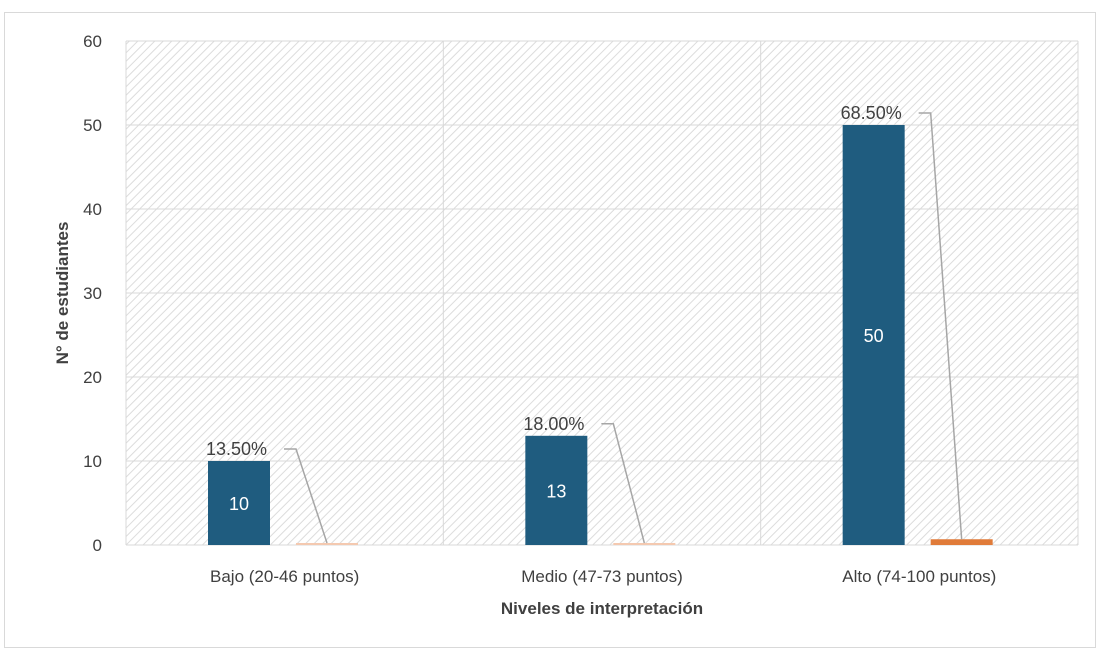 This screenshot has width=1100, height=651. I want to click on percentage-label: 18.00%, so click(553, 424).